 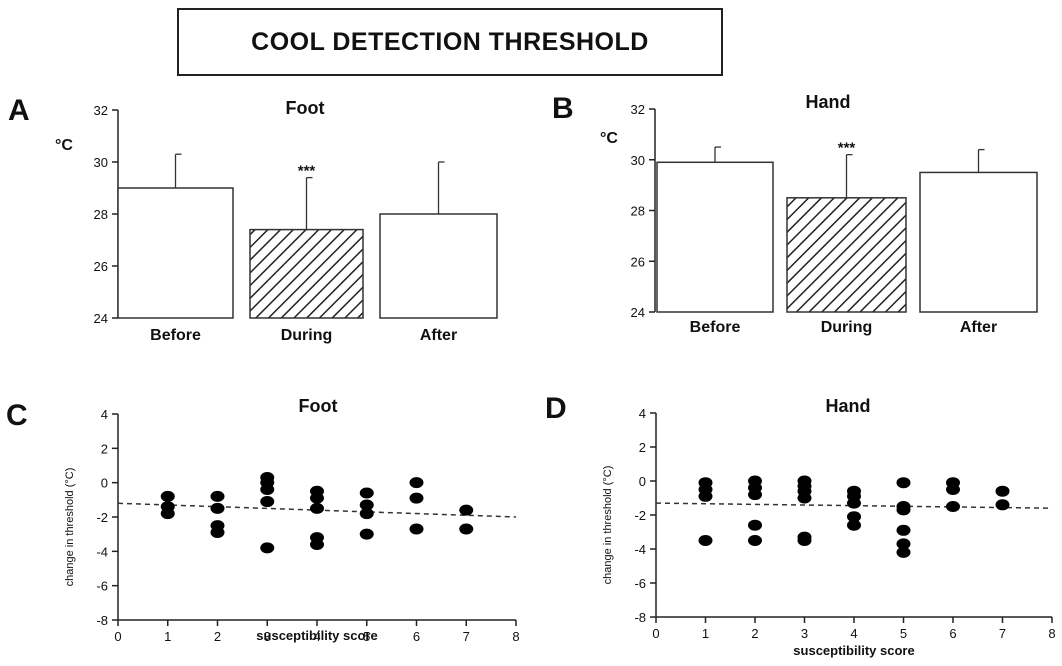 What do you see at coordinates (366, 636) in the screenshot?
I see `panel-c-x-tick-label: 5` at bounding box center [366, 636].